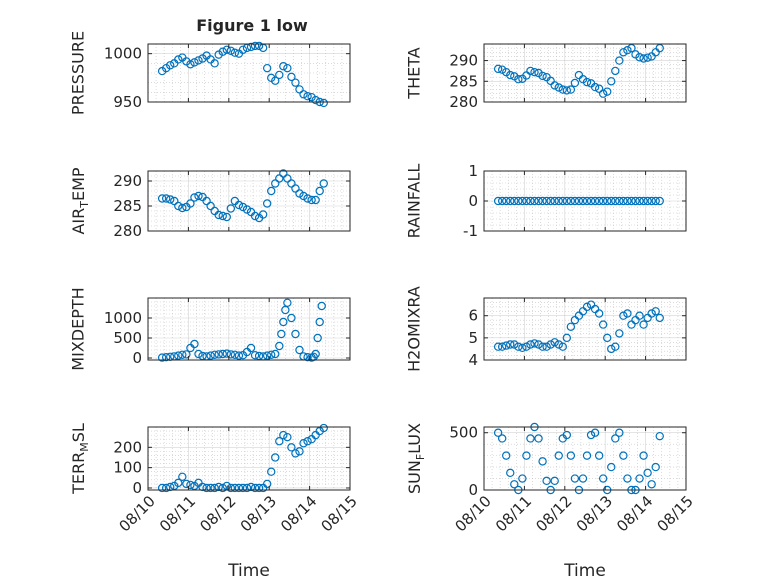  What do you see at coordinates (78, 73) in the screenshot?
I see `y-axis-label: PRESSURE` at bounding box center [78, 73].